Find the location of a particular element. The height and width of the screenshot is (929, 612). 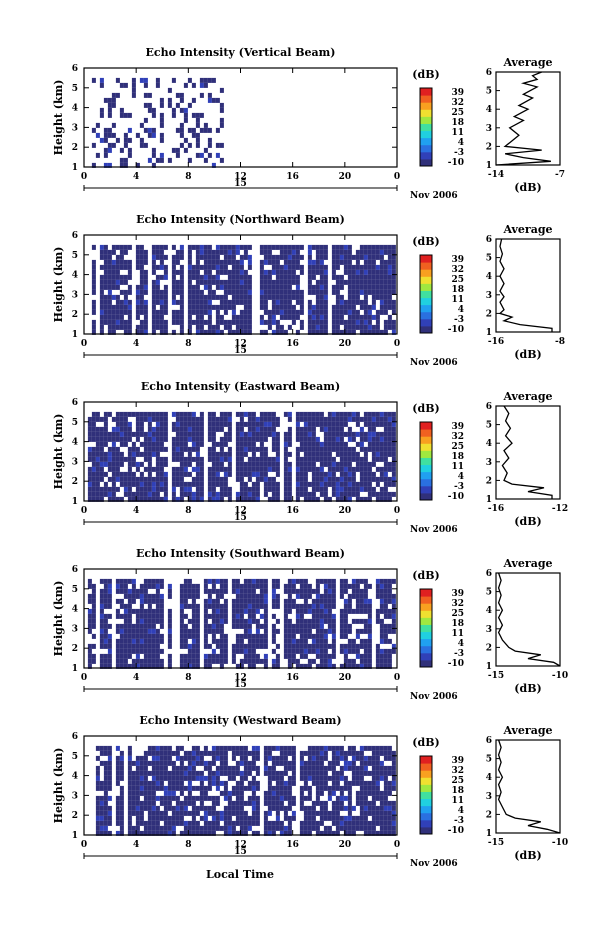

average-y-tick-label: 4 is located at coordinates (489, 444).